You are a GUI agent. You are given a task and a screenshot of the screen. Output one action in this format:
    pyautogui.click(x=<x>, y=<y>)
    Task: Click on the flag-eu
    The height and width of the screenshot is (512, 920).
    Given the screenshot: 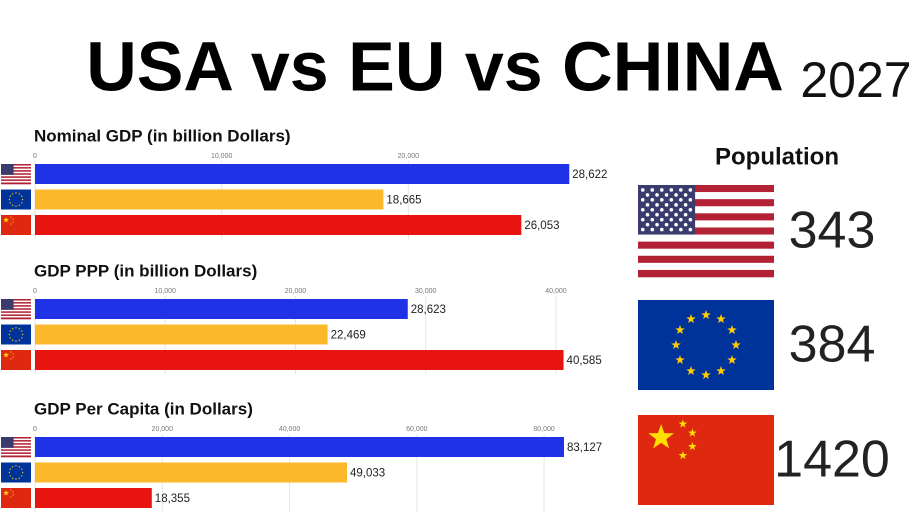 What is the action you would take?
    pyautogui.click(x=16, y=334)
    